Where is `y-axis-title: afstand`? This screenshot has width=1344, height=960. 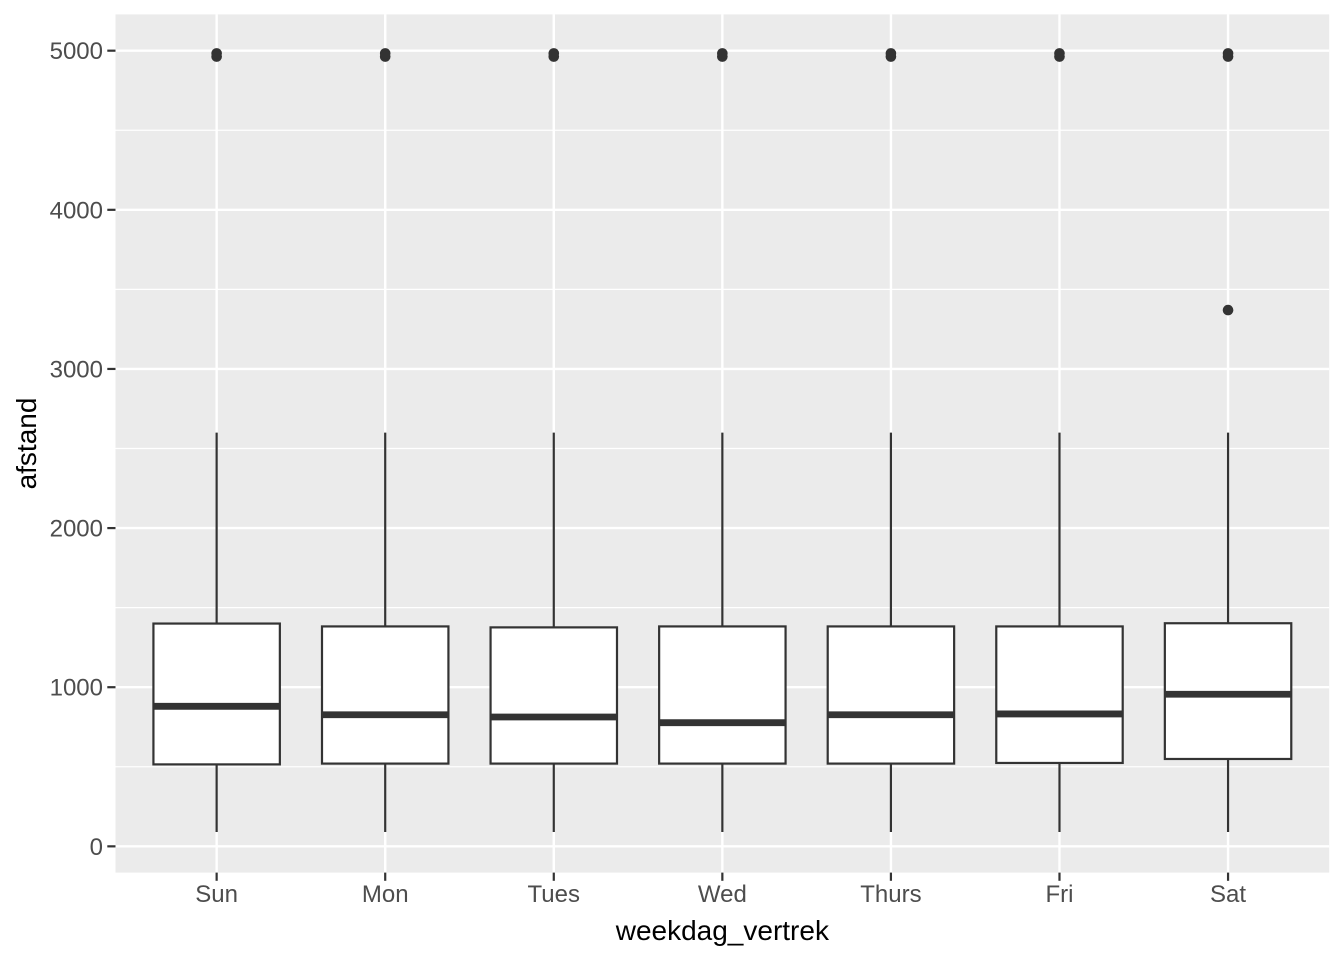
y-axis-title: afstand is located at coordinates (26, 444).